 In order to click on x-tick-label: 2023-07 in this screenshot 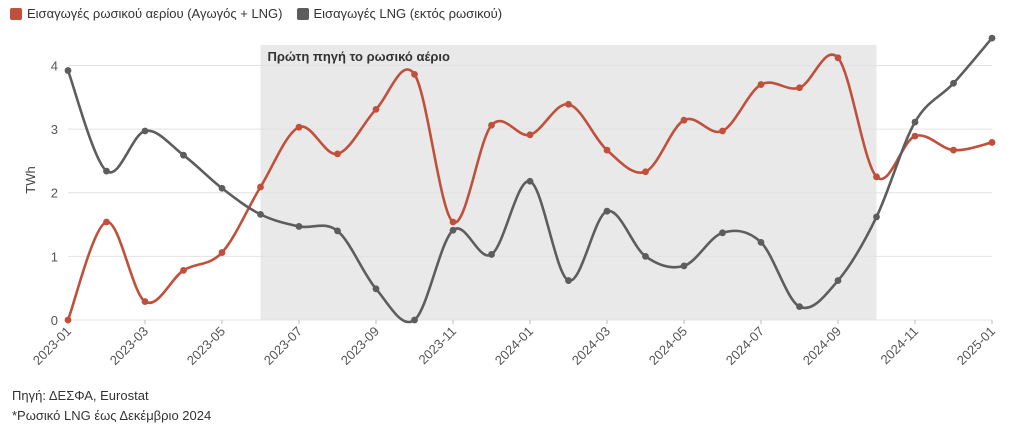, I will do `click(283, 346)`.